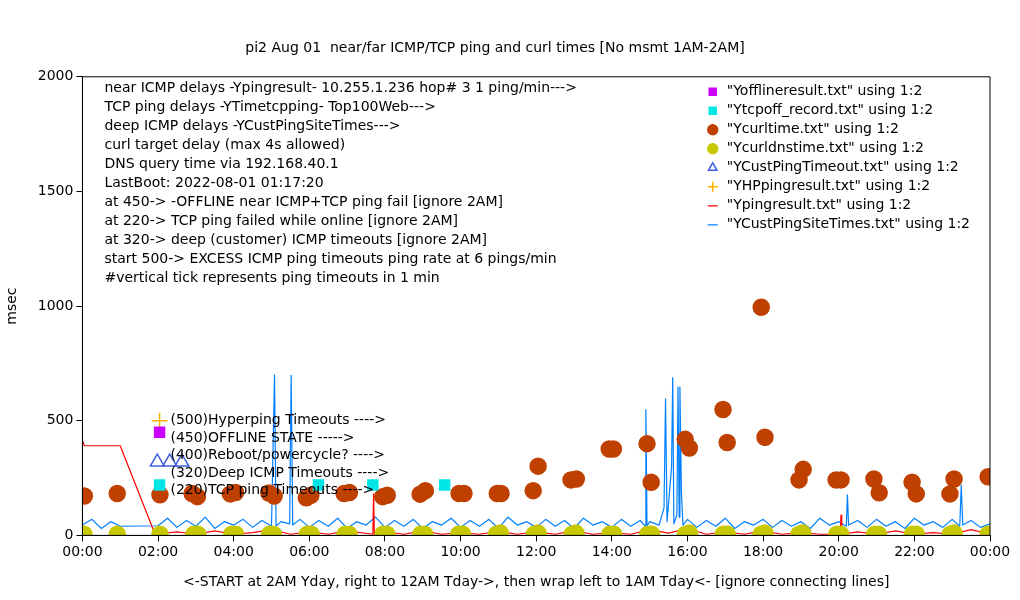 The width and height of the screenshot is (1020, 600). I want to click on annotation: at 320-> deep (customer) ICMP timeouts [ignore 2AM], so click(296, 239).